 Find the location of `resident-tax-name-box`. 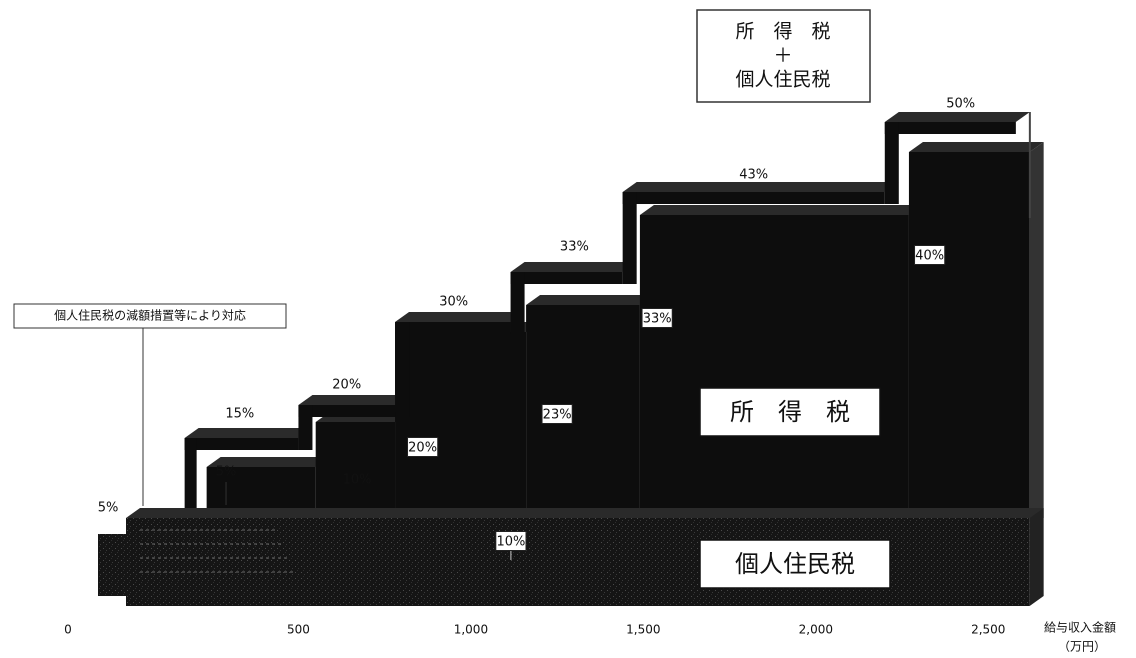

resident-tax-name-box is located at coordinates (795, 564).